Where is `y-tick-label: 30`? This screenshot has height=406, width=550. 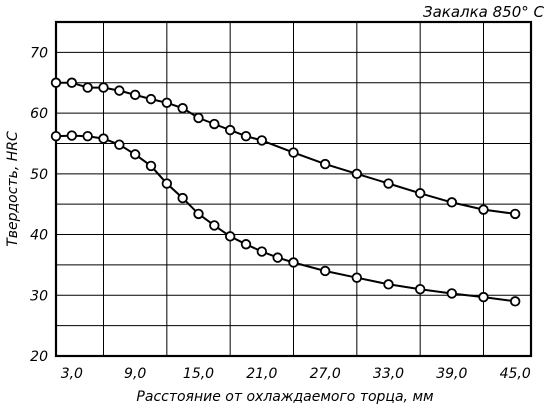
y-tick-label: 30 is located at coordinates (39, 296).